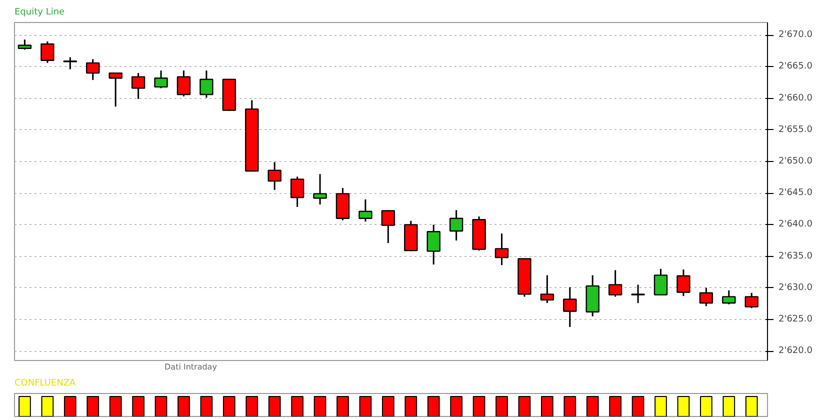  What do you see at coordinates (795, 319) in the screenshot?
I see `y-tick-label: 2'625.0` at bounding box center [795, 319].